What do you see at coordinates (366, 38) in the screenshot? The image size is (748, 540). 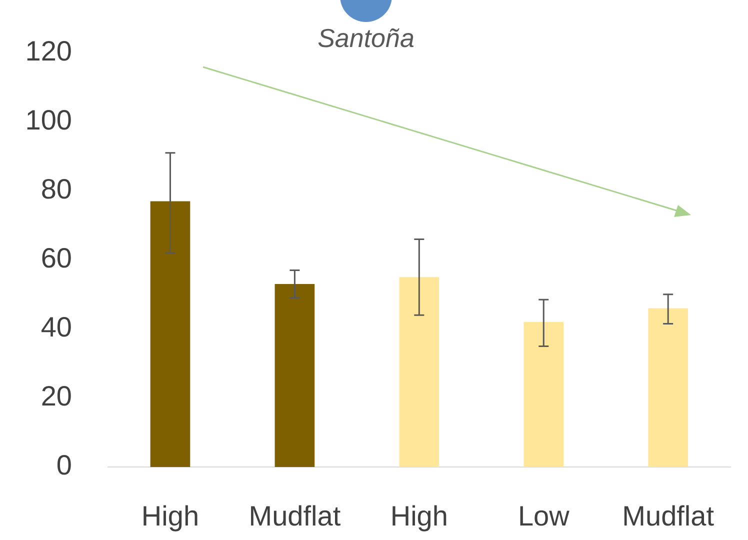 I see `chart-title: Santoña` at bounding box center [366, 38].